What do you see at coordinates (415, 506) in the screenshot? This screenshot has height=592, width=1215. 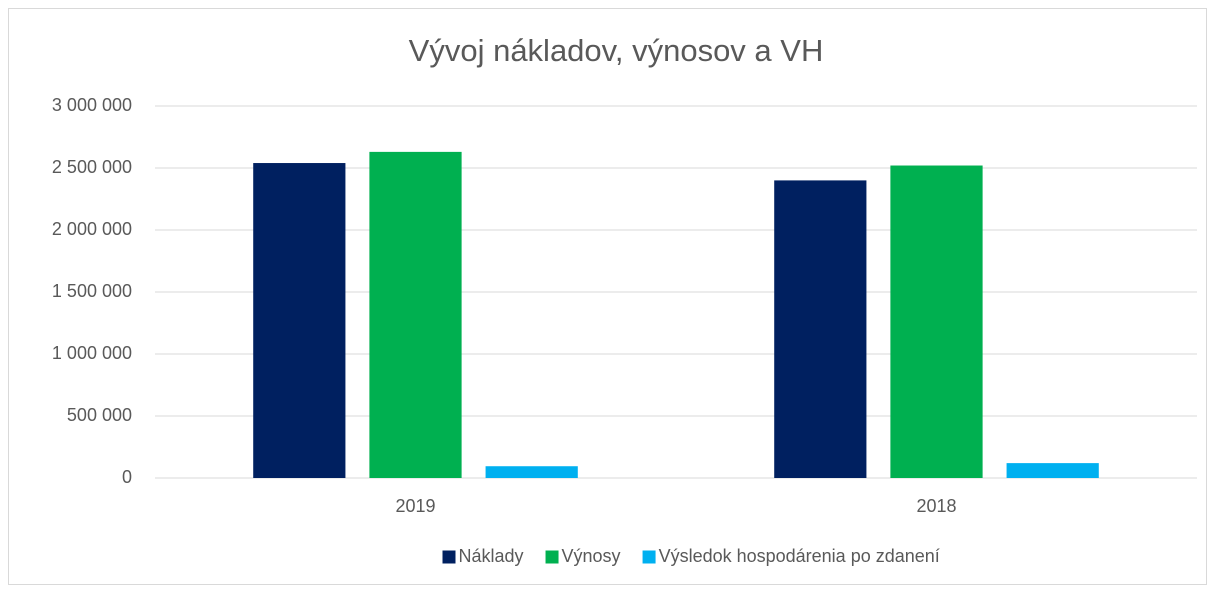 I see `x-tick-label: 2019` at bounding box center [415, 506].